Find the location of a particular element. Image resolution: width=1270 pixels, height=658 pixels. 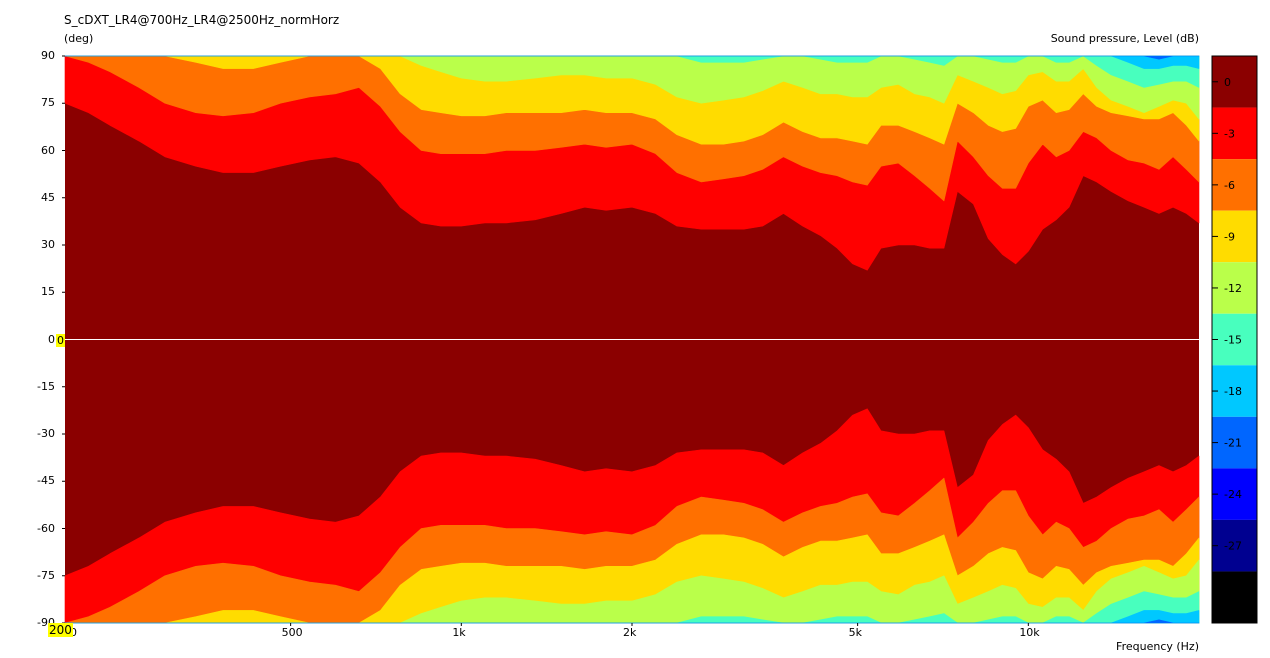

y-tick-label: 45 is located at coordinates (48, 197).